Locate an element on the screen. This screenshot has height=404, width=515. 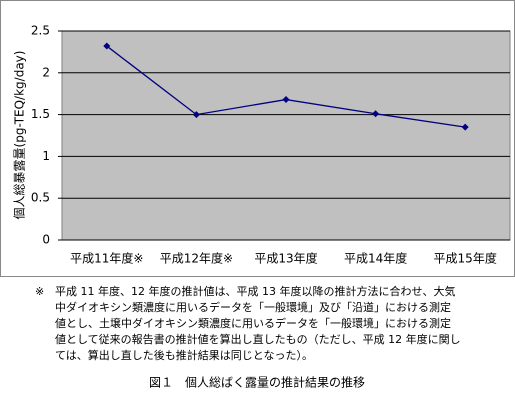
note-line: 値として従来の報告書の推計値を算出し直したもの（ただし、平成 12 年度に関し is located at coordinates (258, 339).